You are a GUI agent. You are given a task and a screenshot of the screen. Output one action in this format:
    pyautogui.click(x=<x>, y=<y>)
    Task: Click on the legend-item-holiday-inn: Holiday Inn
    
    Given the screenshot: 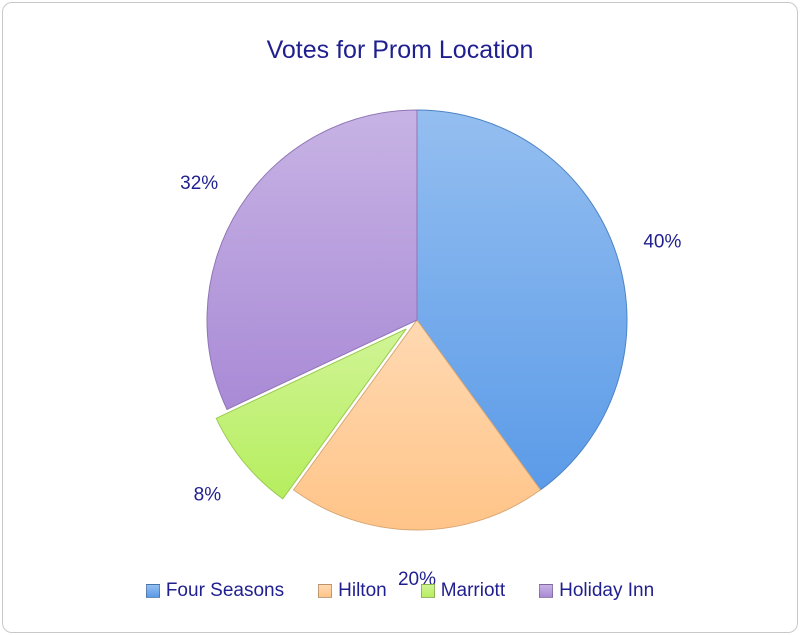 What is the action you would take?
    pyautogui.click(x=596, y=591)
    